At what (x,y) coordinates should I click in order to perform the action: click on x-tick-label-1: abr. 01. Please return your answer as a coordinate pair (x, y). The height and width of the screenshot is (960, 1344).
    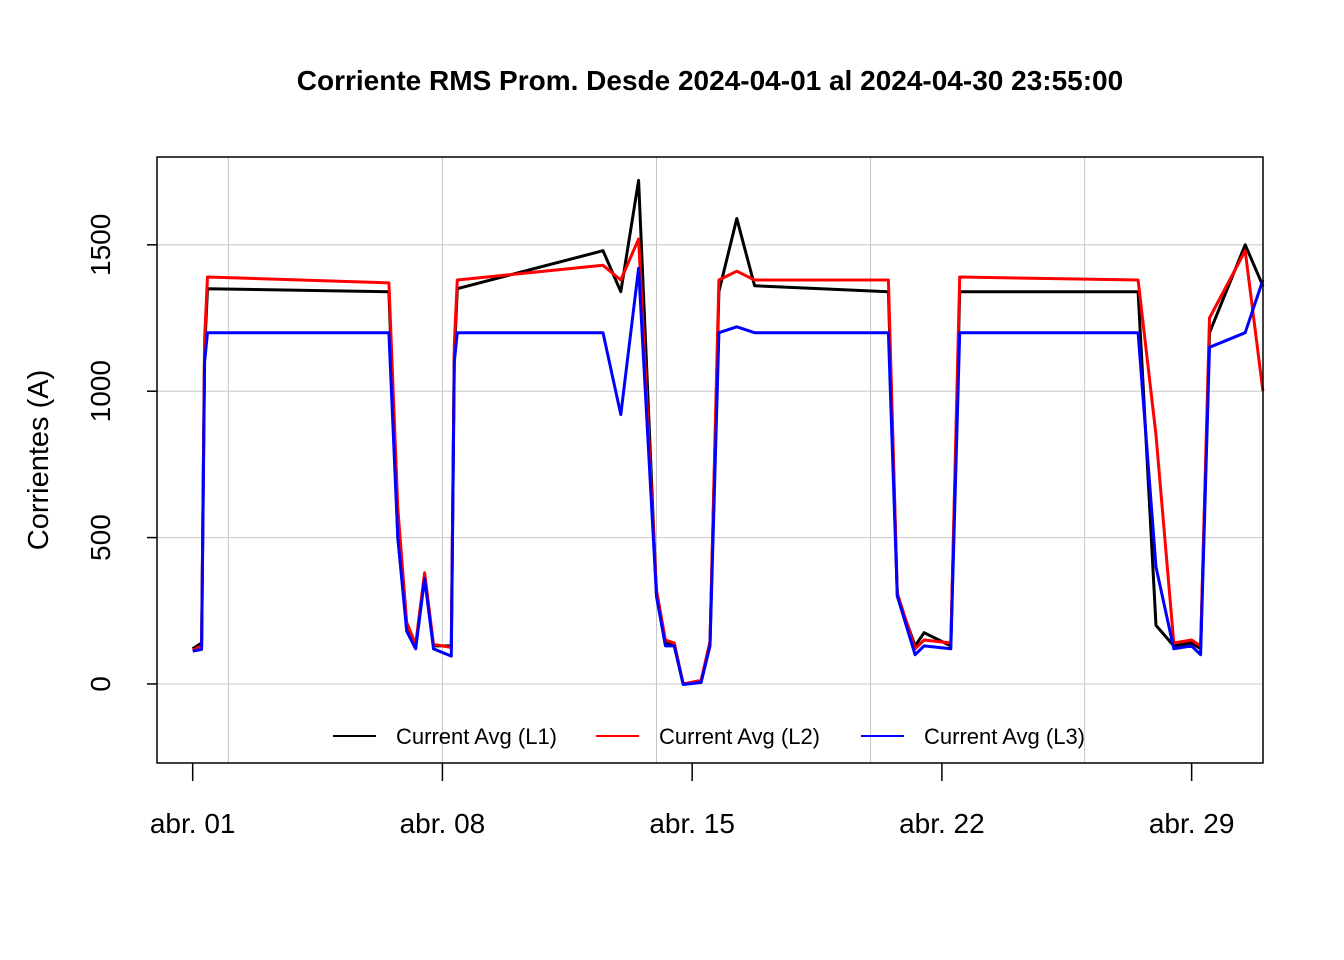
    Looking at the image, I should click on (193, 823).